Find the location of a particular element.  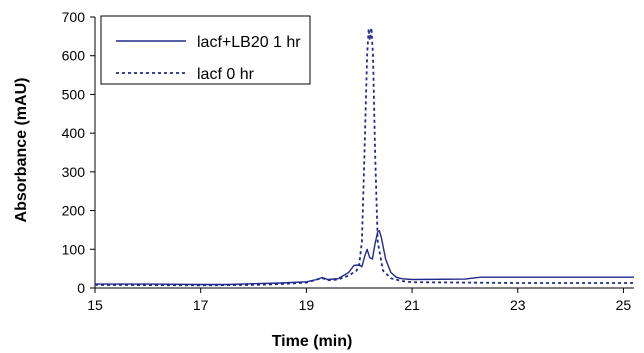

y-tick-label: 0 is located at coordinates (81, 288).